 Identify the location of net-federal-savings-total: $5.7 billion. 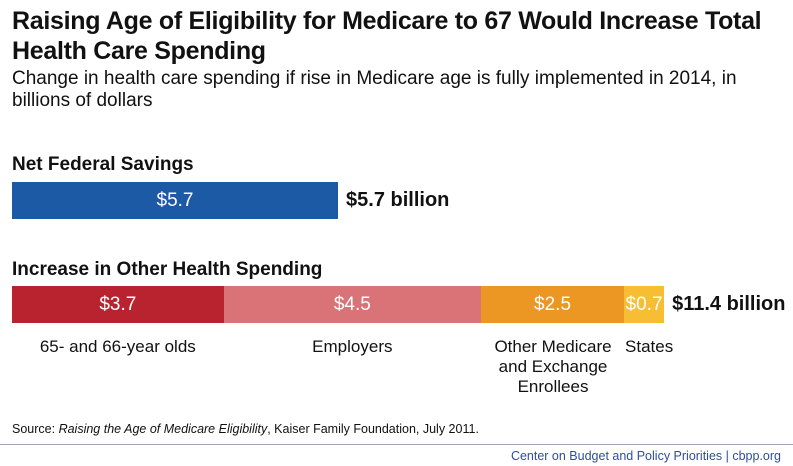
(398, 200).